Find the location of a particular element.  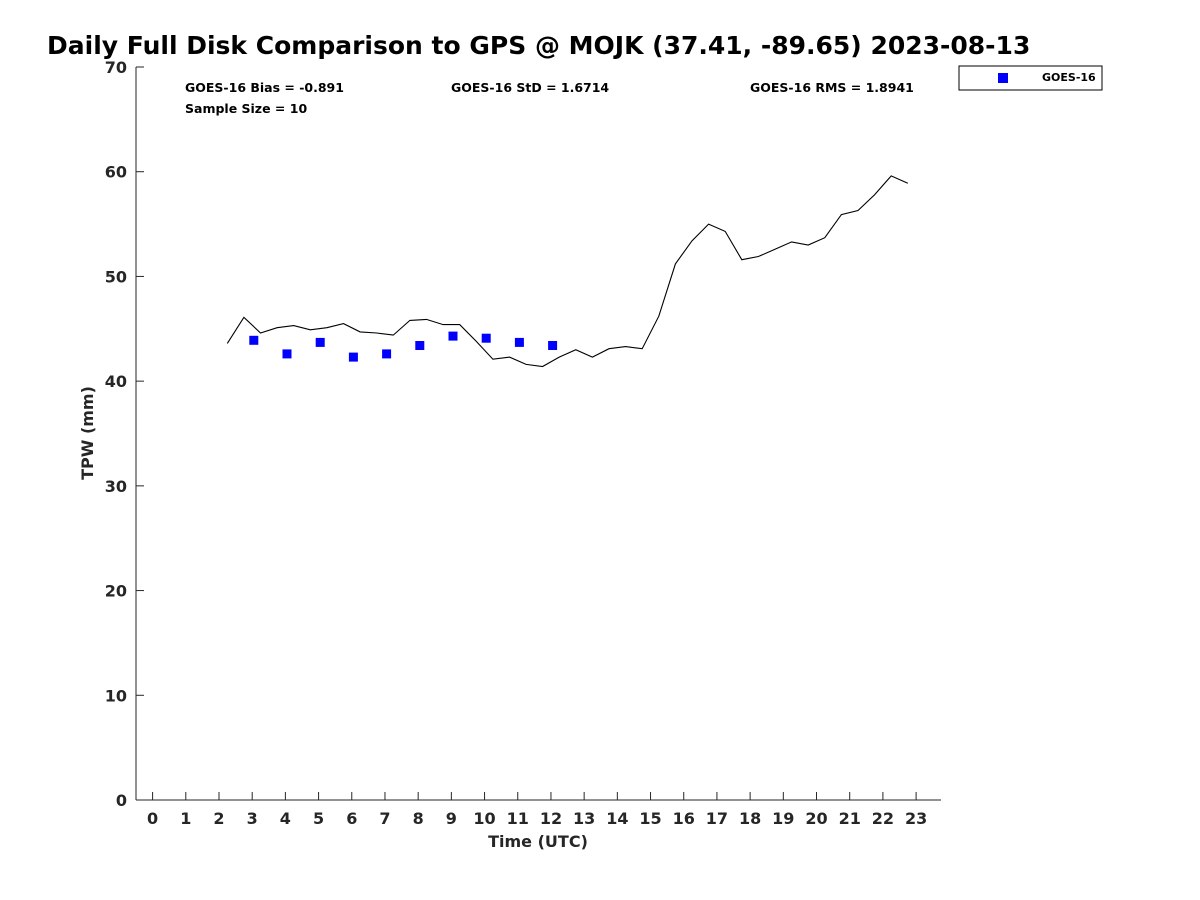

y-tick-label: 10 is located at coordinates (116, 695).